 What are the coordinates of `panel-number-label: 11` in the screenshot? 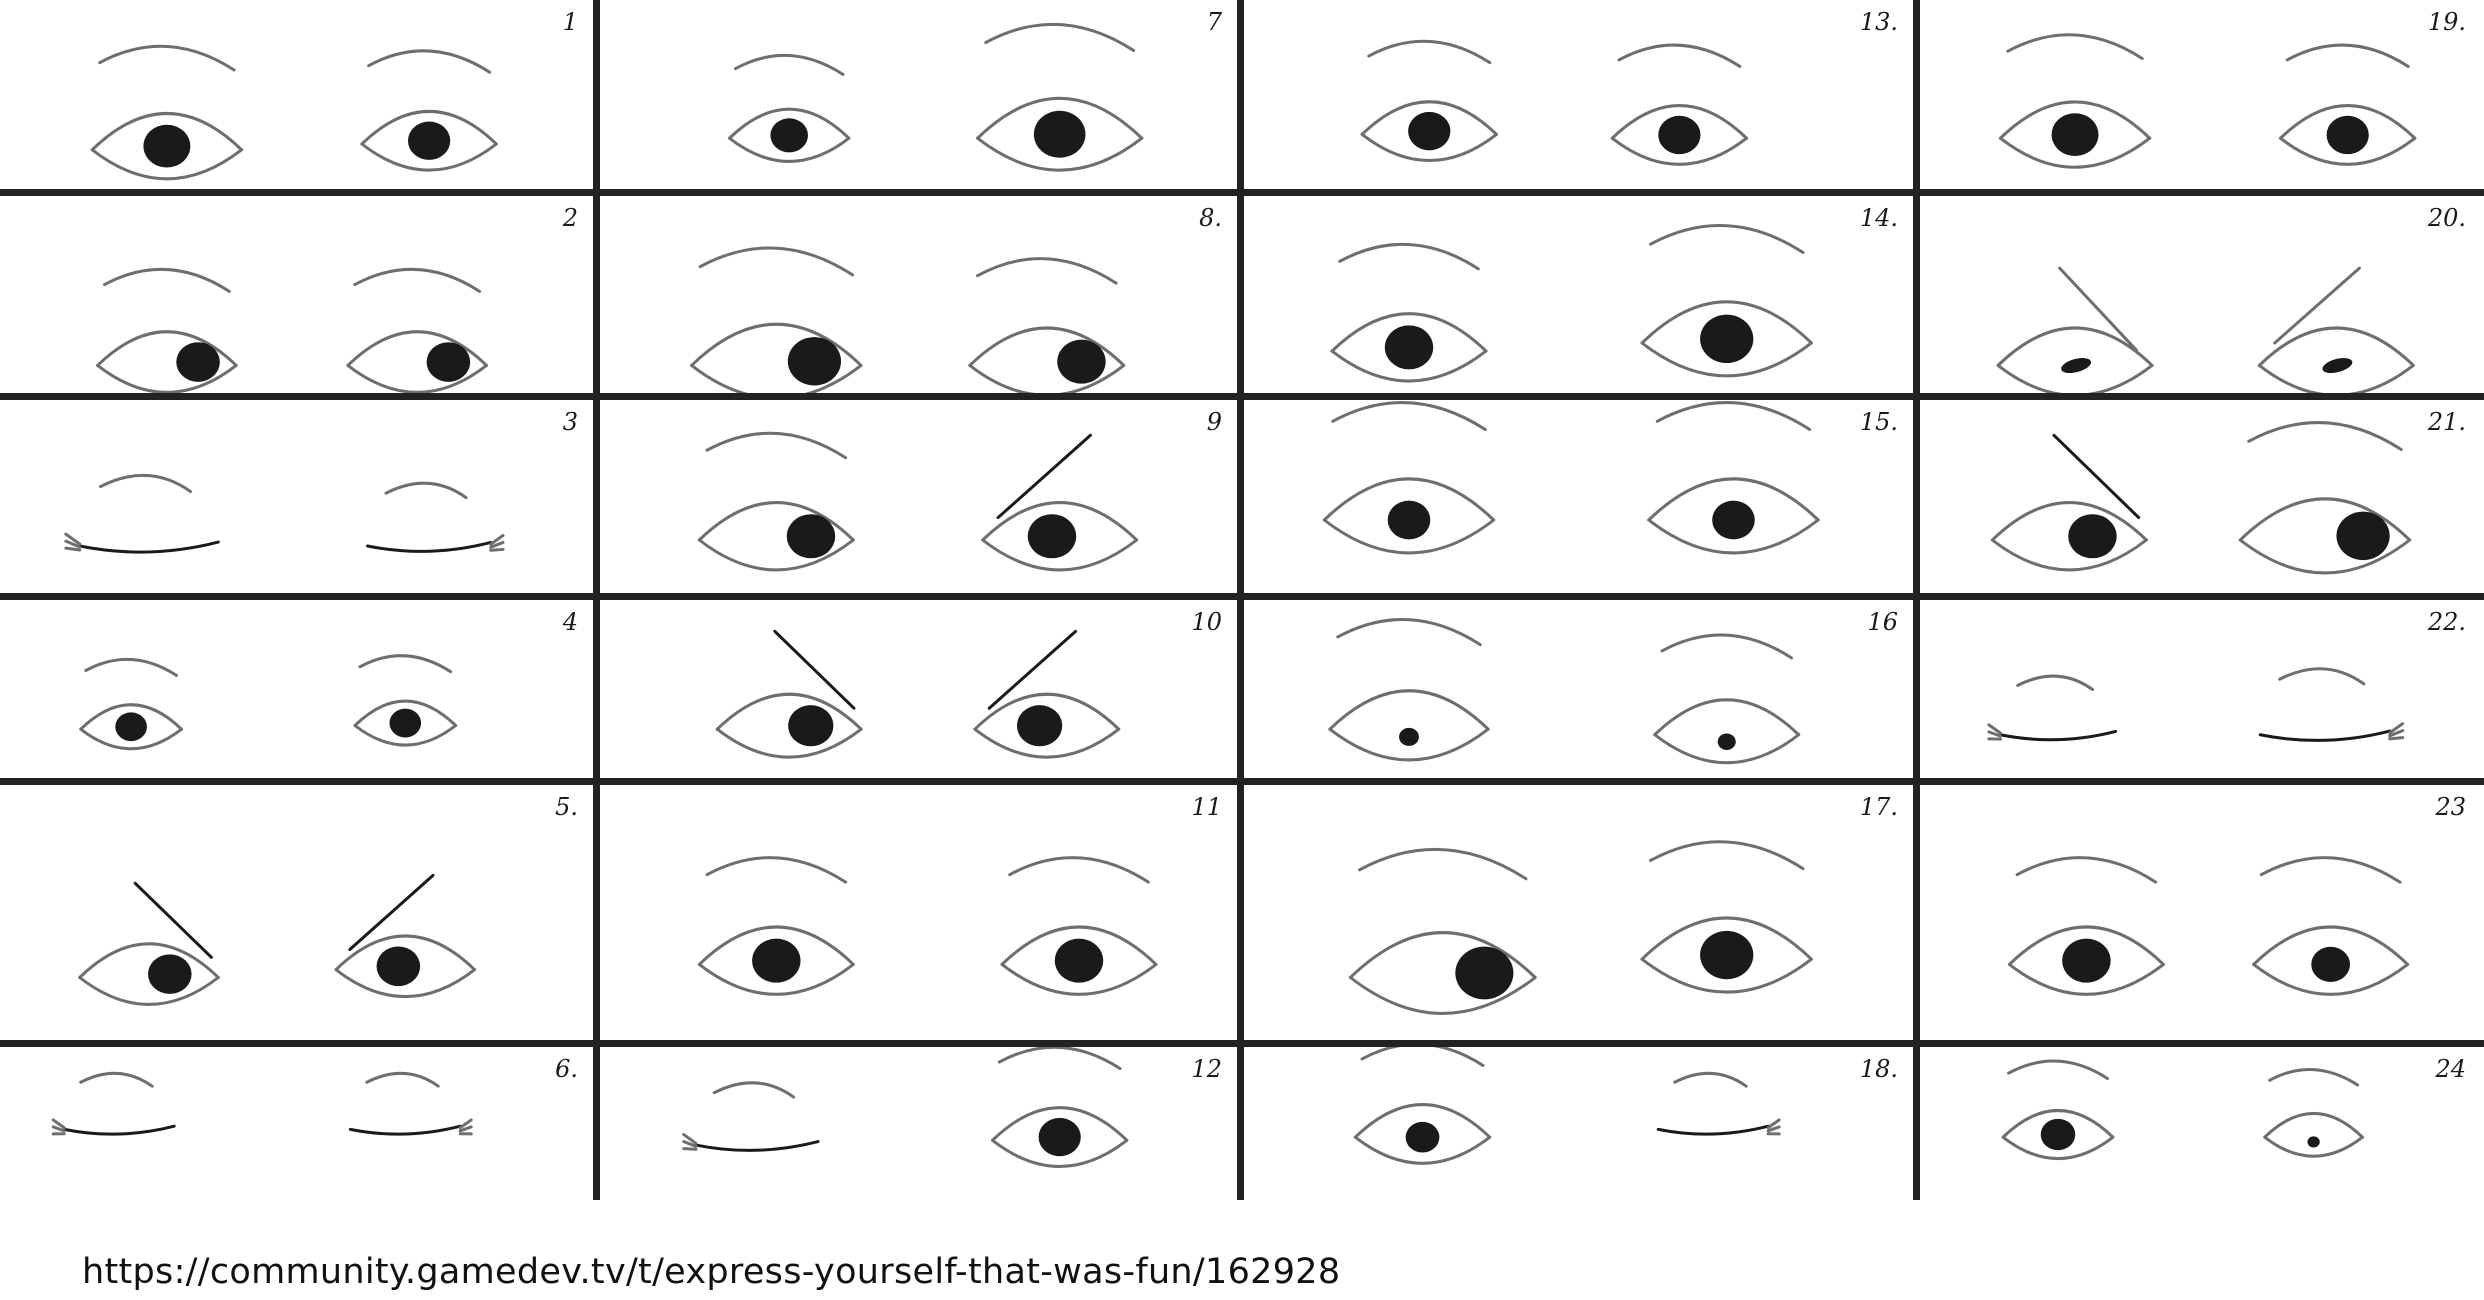 It's located at (1206, 807).